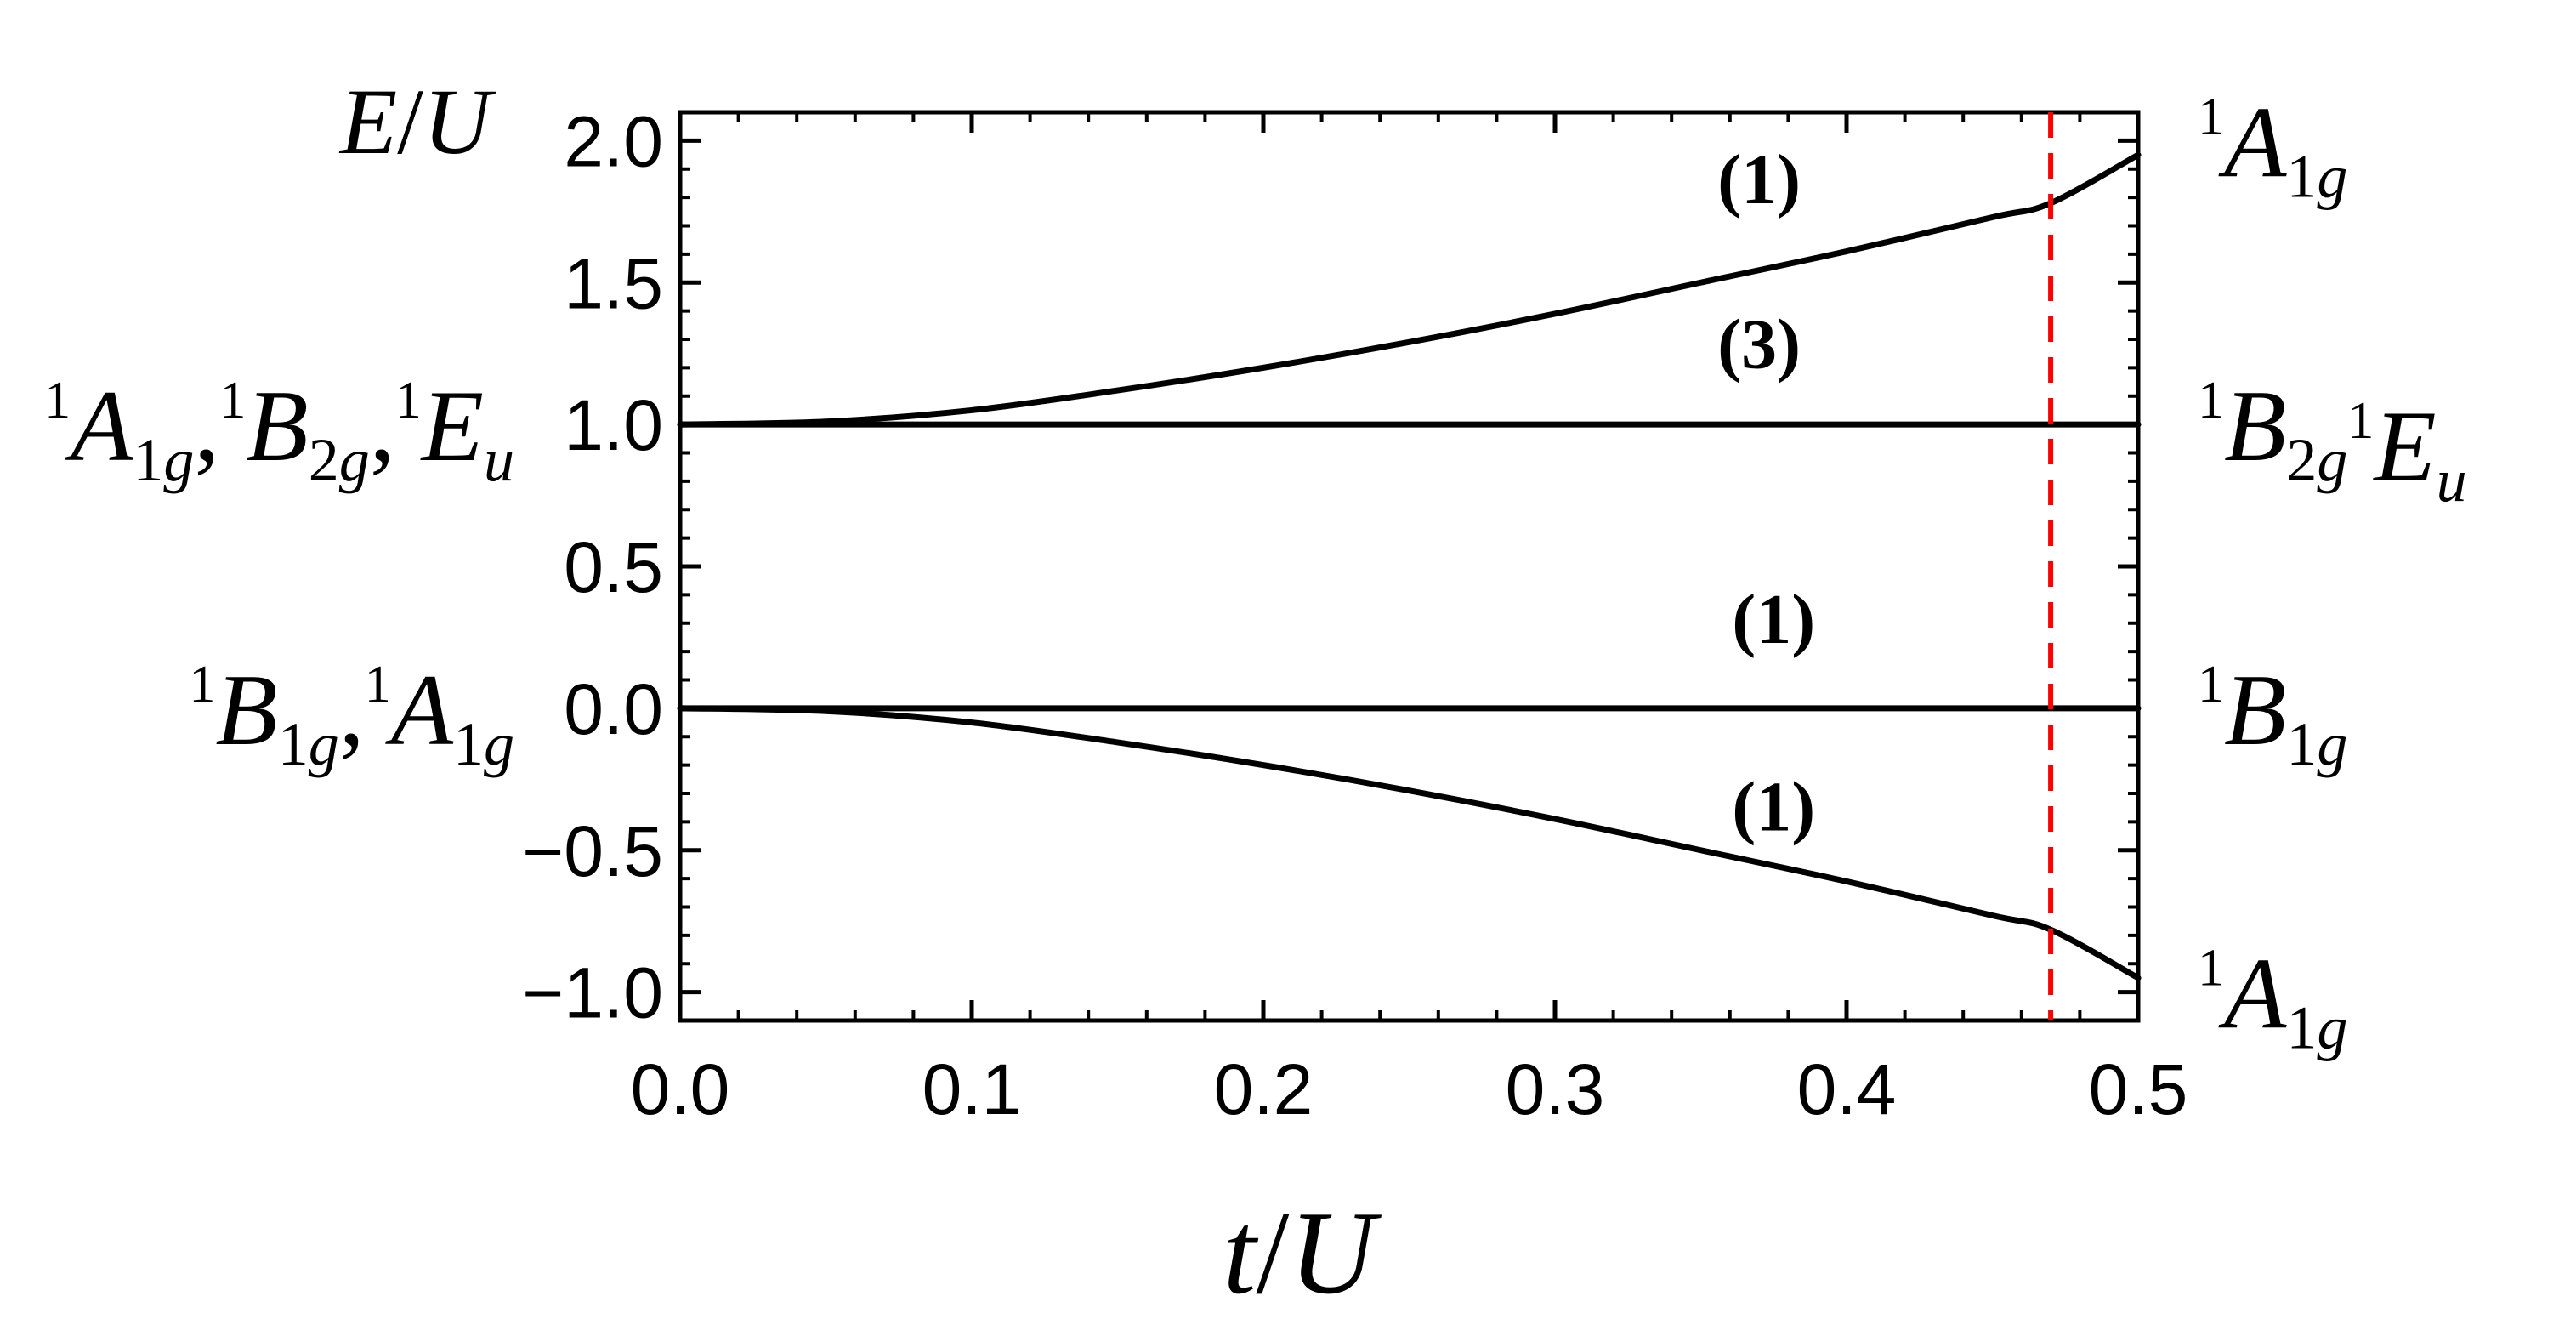  What do you see at coordinates (460, 121) in the screenshot?
I see `y-axis-label-U: U` at bounding box center [460, 121].